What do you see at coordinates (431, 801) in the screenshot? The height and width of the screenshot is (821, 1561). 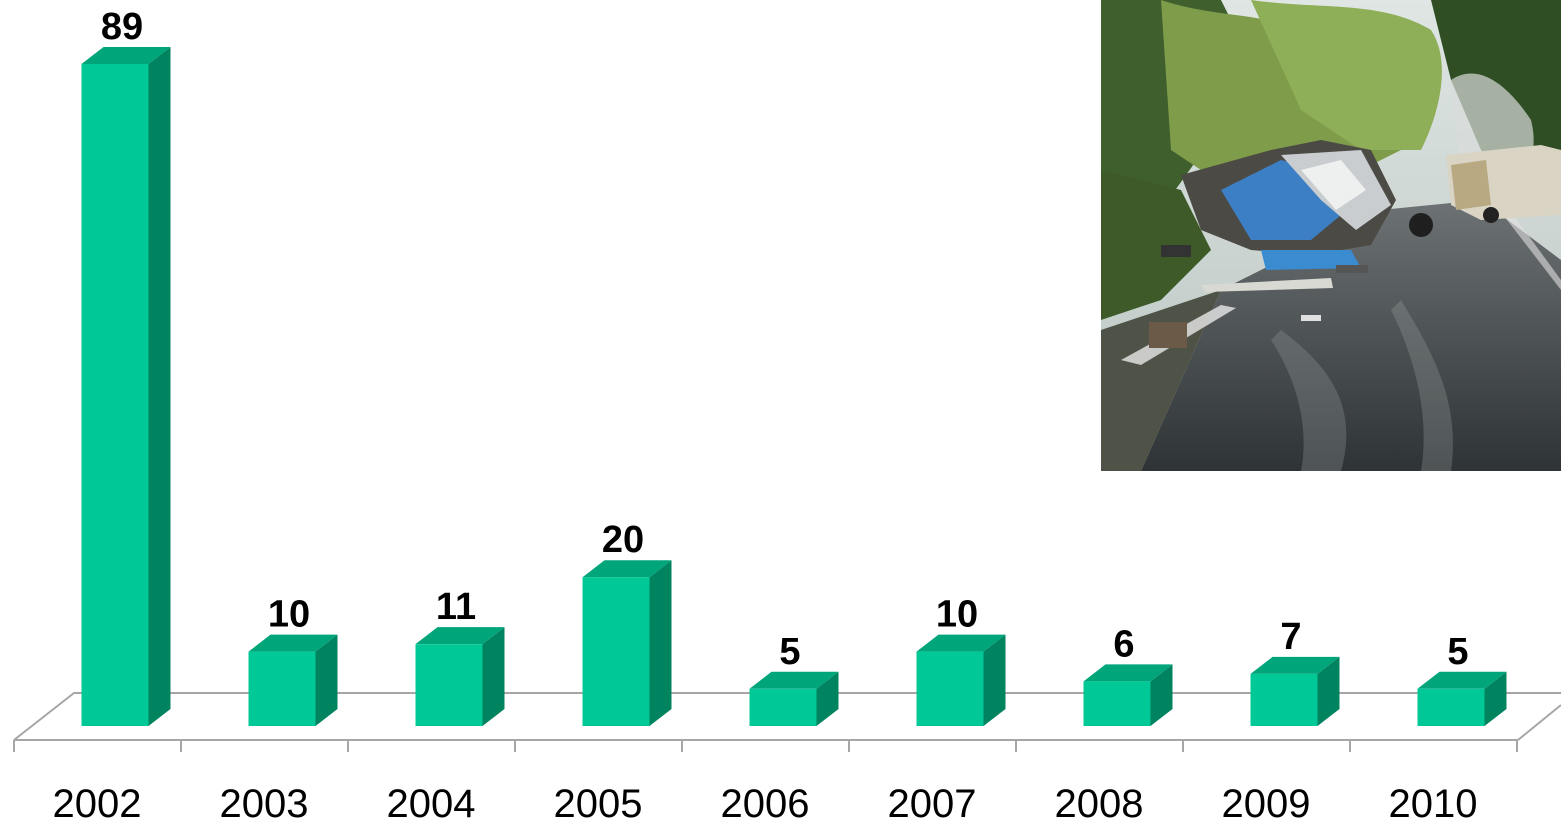 I see `x-tick-label: 2004` at bounding box center [431, 801].